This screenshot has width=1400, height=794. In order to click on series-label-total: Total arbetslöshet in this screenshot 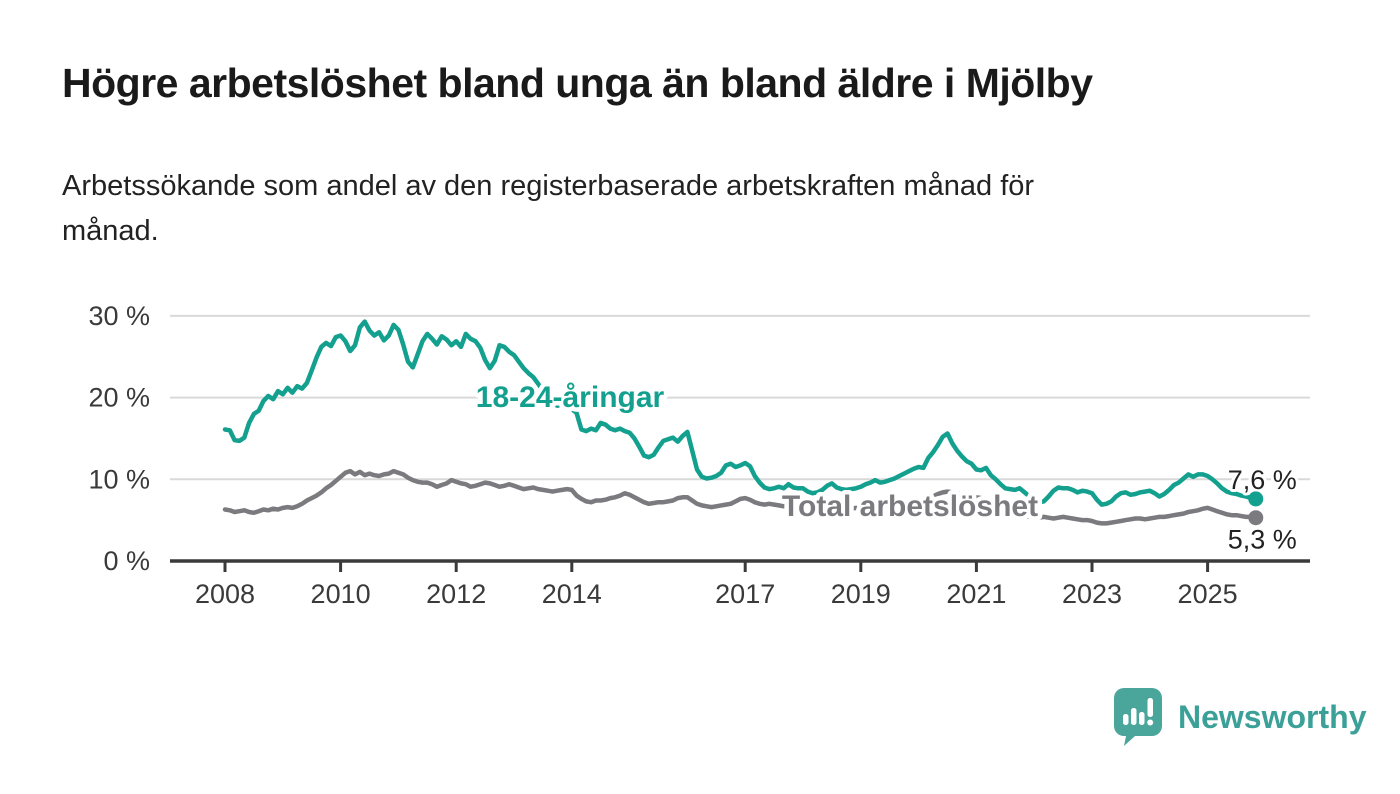, I will do `click(910, 506)`.